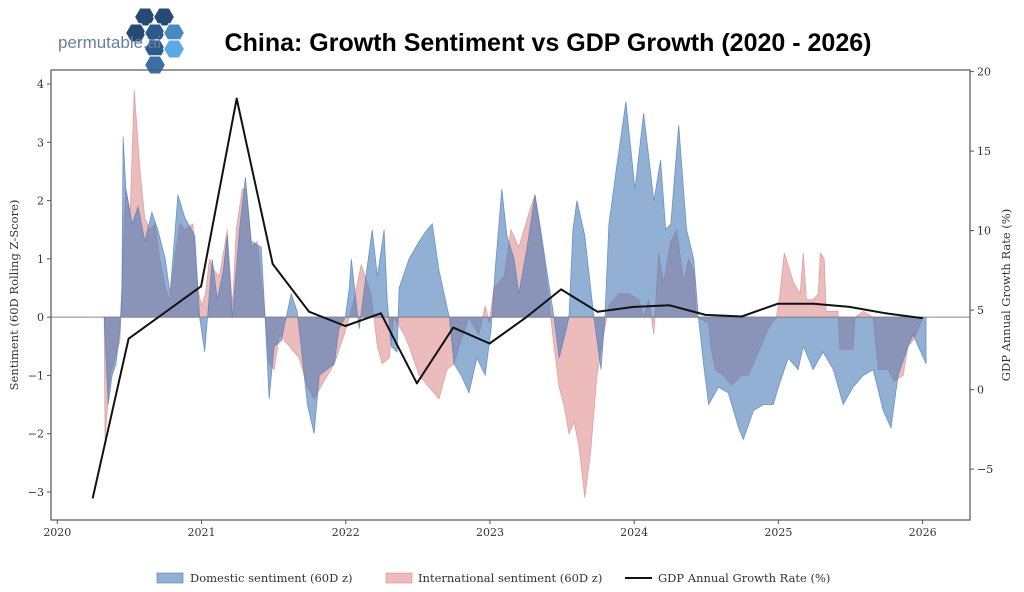 This screenshot has width=1024, height=592. What do you see at coordinates (923, 532) in the screenshot?
I see `x-tick-label: 2026` at bounding box center [923, 532].